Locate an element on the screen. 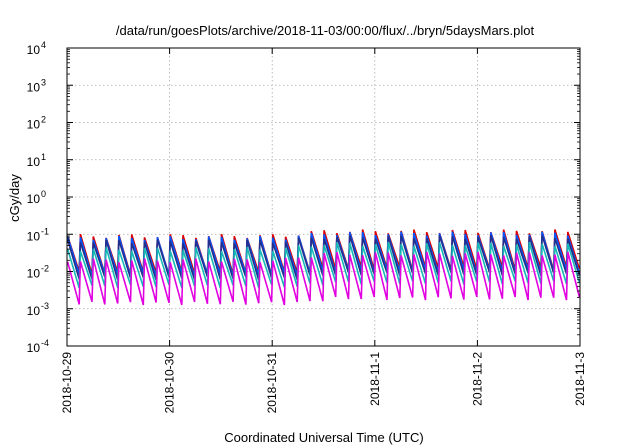 The width and height of the screenshot is (640, 448). y-axis-label: cGy/day is located at coordinates (14, 198).